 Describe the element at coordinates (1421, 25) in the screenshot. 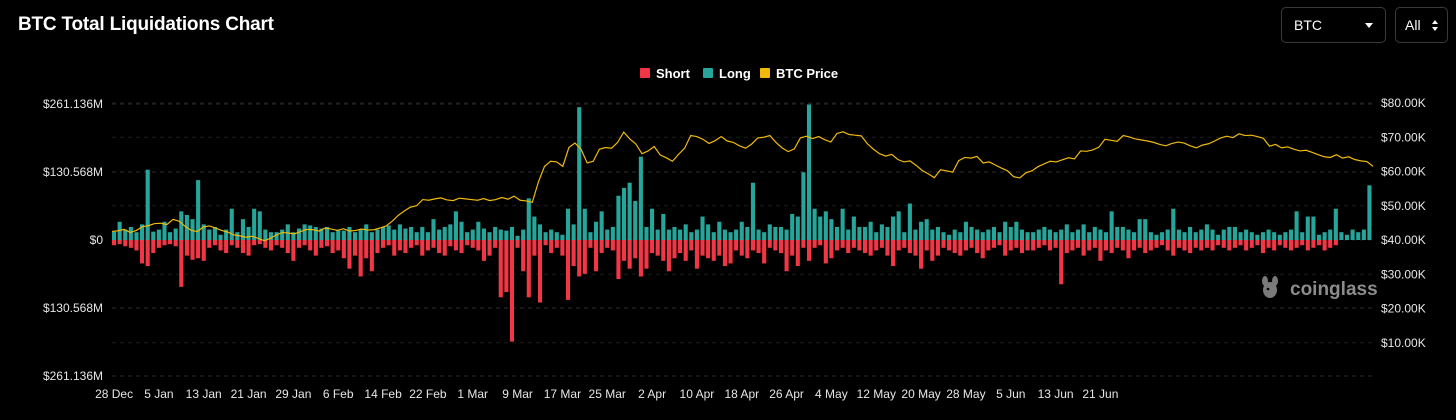

I see `range-select: All` at that location.